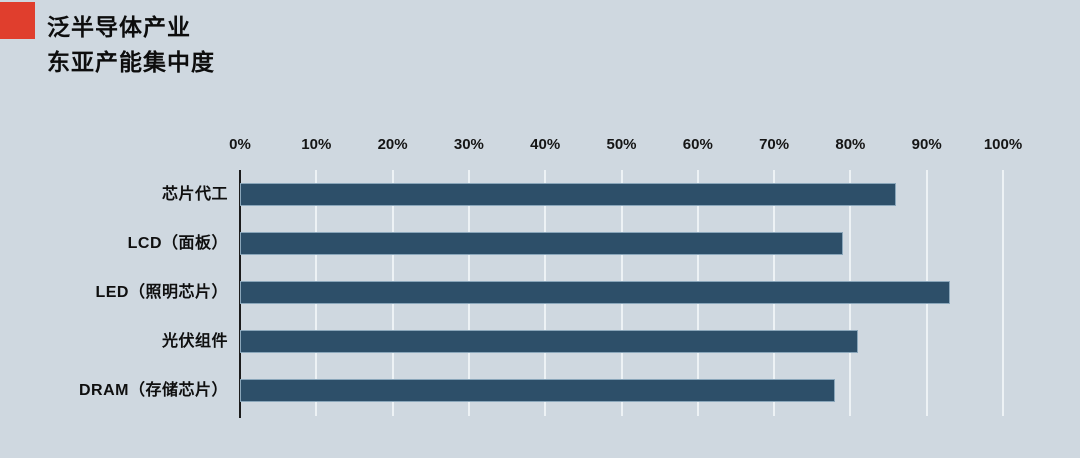  What do you see at coordinates (177, 244) in the screenshot?
I see `category-label: LCD（面板）` at bounding box center [177, 244].